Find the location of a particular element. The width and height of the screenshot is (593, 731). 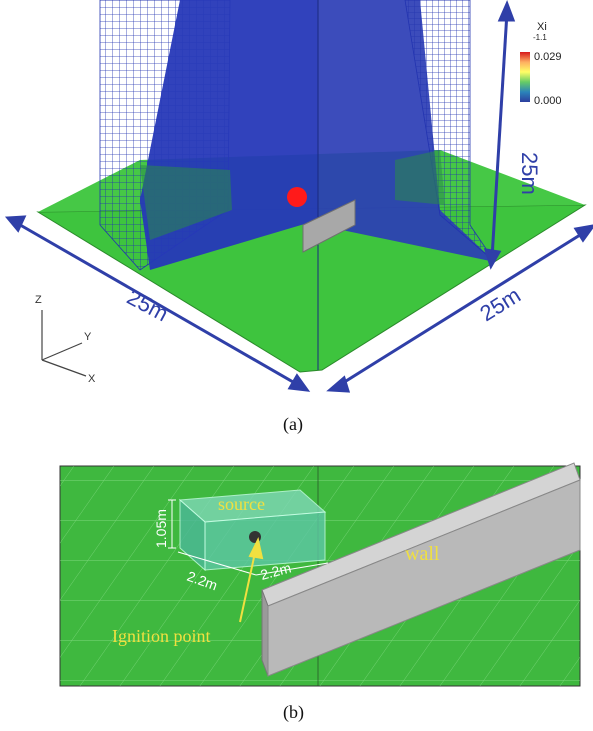

colorbar-max-label: 0.029 is located at coordinates (548, 57).